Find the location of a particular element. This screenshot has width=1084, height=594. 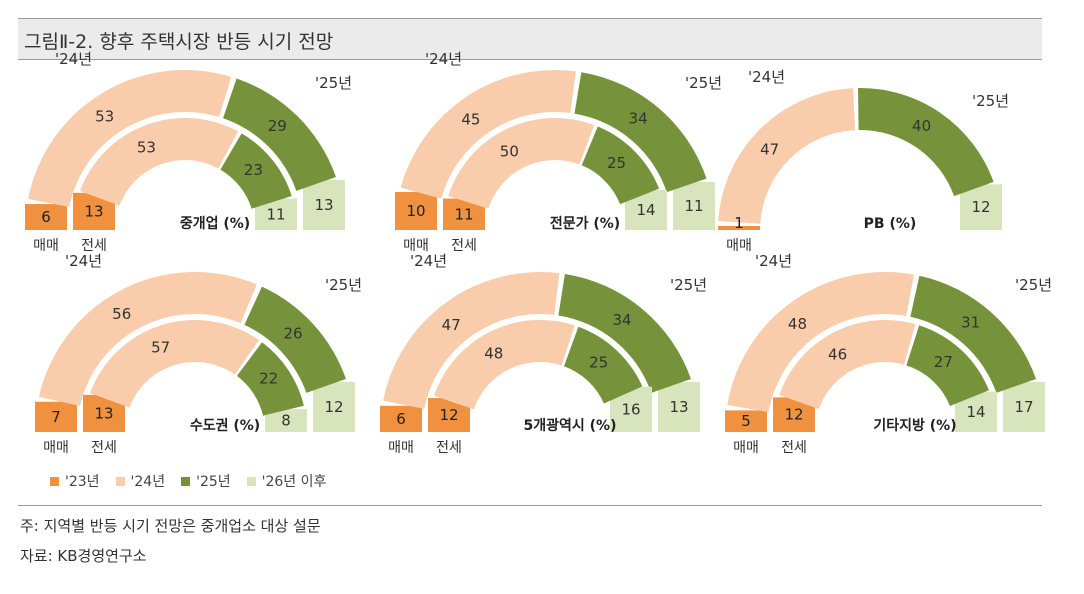

data-label-2024: 56 is located at coordinates (121, 314).